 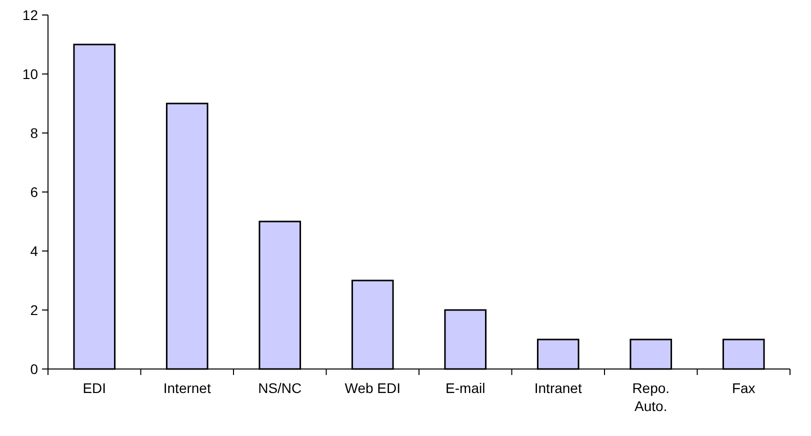 What do you see at coordinates (30, 74) in the screenshot?
I see `y-tick-label: 10` at bounding box center [30, 74].